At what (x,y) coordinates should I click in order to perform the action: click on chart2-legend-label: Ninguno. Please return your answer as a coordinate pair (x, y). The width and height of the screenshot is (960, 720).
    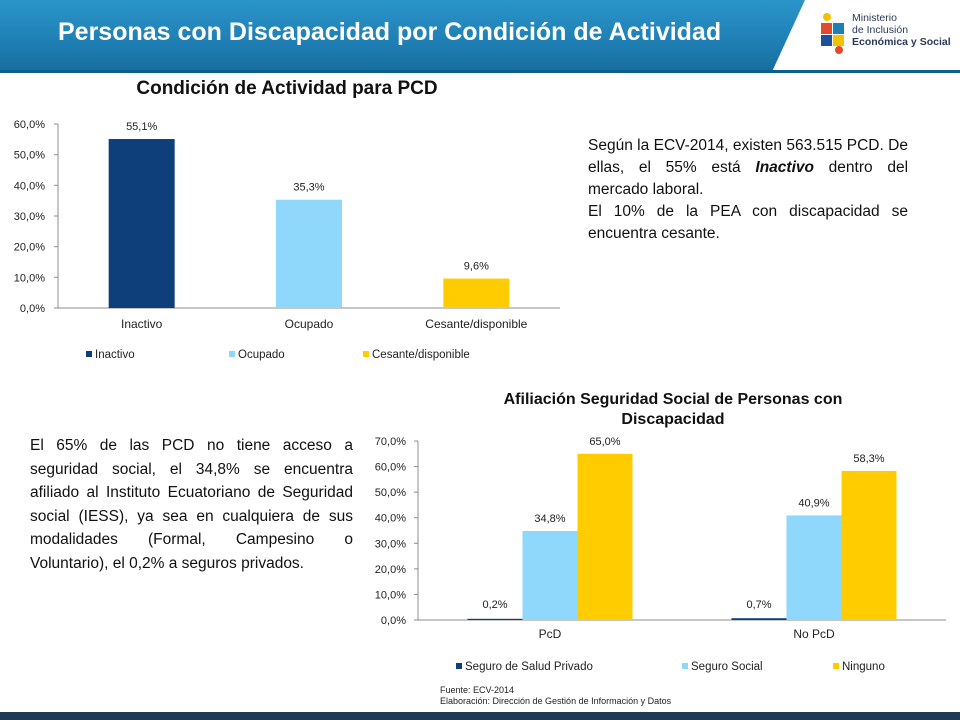
    Looking at the image, I should click on (863, 667).